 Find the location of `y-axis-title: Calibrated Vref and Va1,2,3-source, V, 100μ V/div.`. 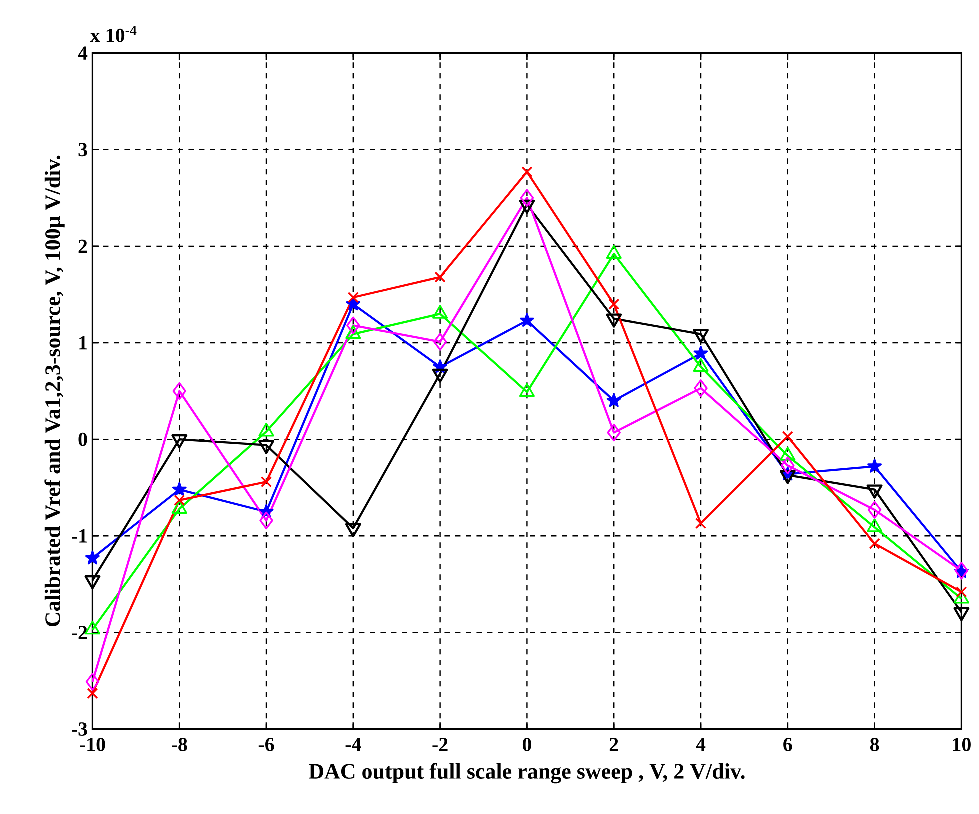

y-axis-title: Calibrated Vref and Va1,2,3-source, V, 100μ V/div. is located at coordinates (54, 391).